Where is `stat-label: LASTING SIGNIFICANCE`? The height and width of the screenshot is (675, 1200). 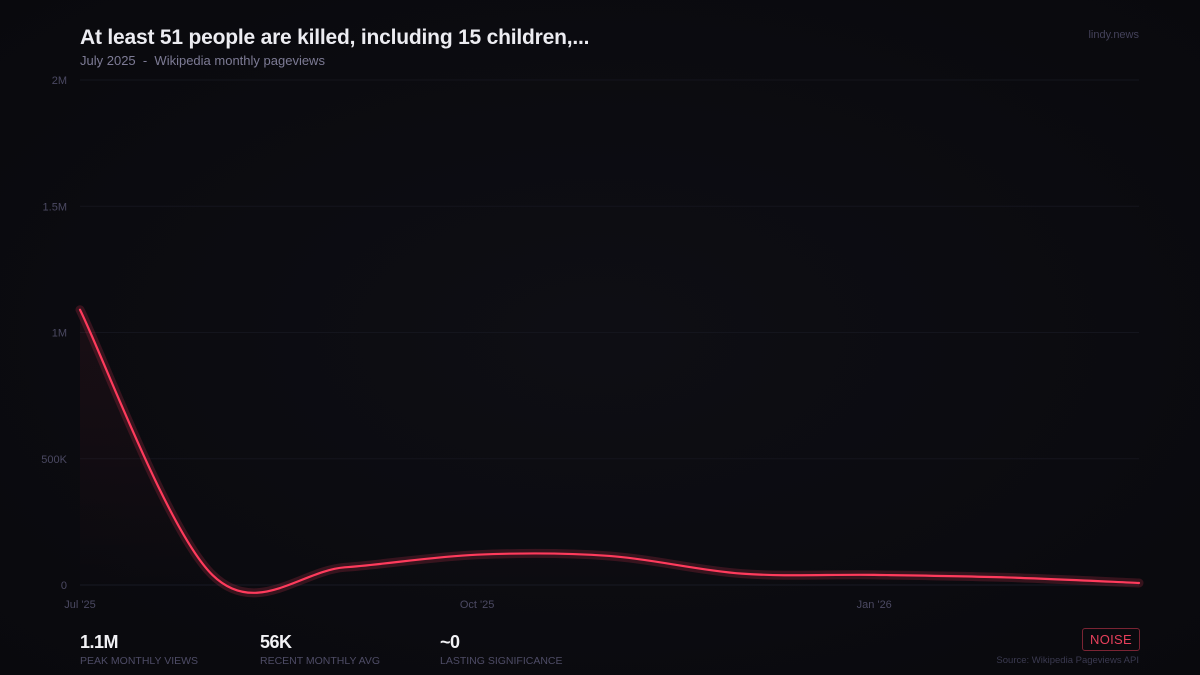
stat-label: LASTING SIGNIFICANCE is located at coordinates (501, 661).